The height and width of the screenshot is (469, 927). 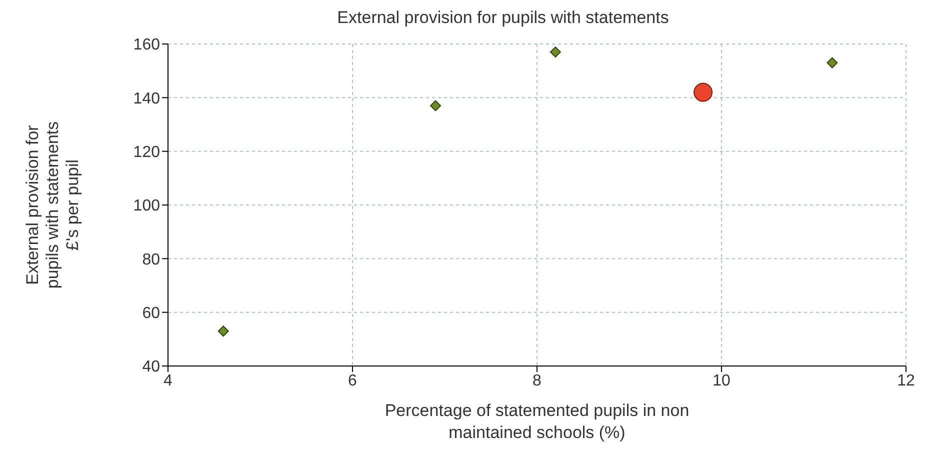 I want to click on y-tick-label: 60, so click(x=151, y=313).